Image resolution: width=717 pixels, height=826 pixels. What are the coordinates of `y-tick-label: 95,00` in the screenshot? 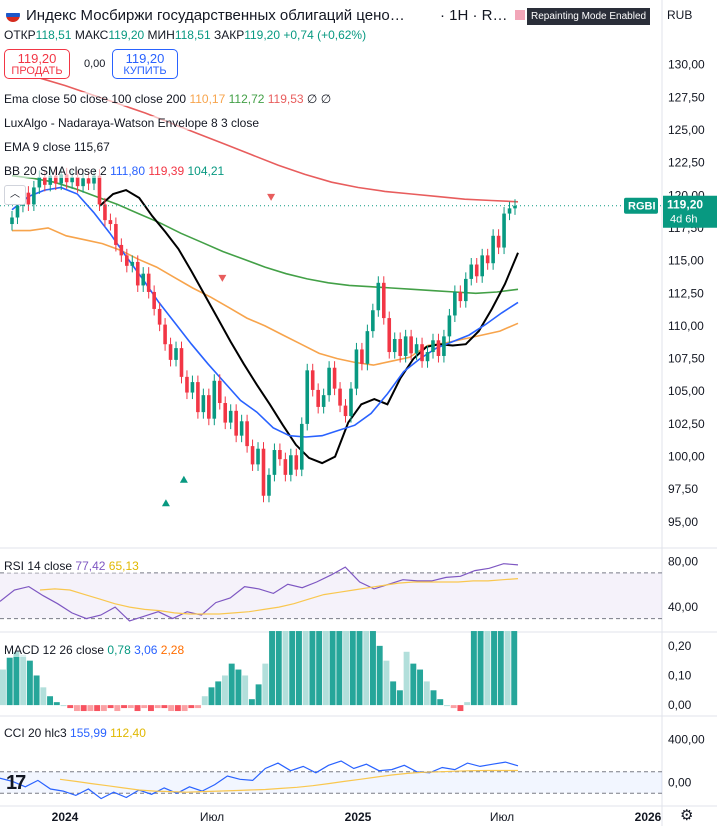 It's located at (683, 522).